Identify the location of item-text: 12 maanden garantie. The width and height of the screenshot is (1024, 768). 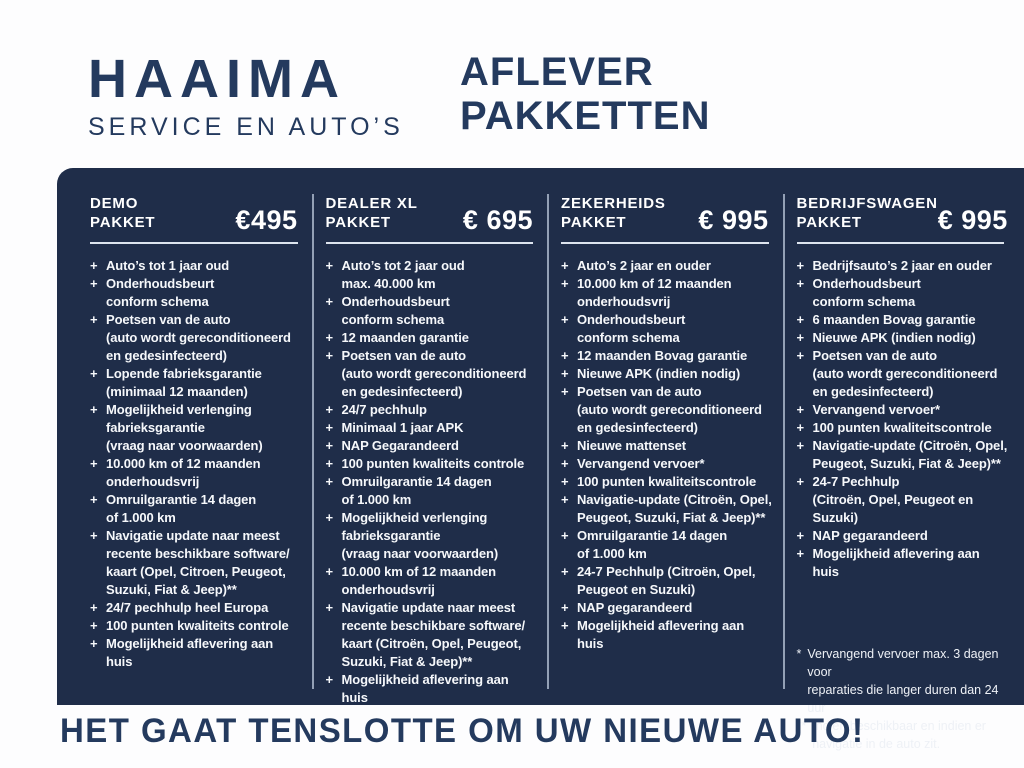
(405, 337).